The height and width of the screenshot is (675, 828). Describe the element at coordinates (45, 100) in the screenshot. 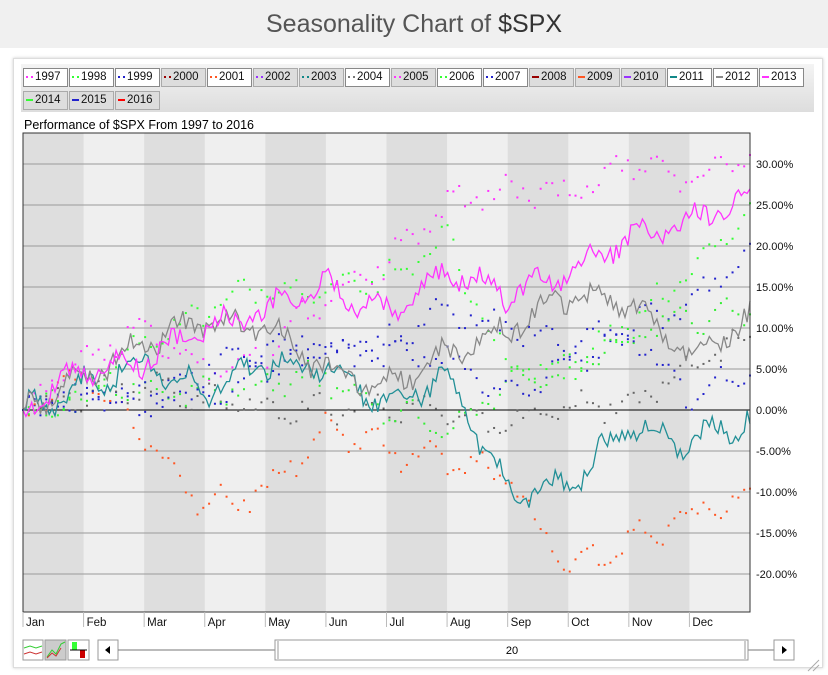

I see `legend-toggle-2014: 2014` at that location.